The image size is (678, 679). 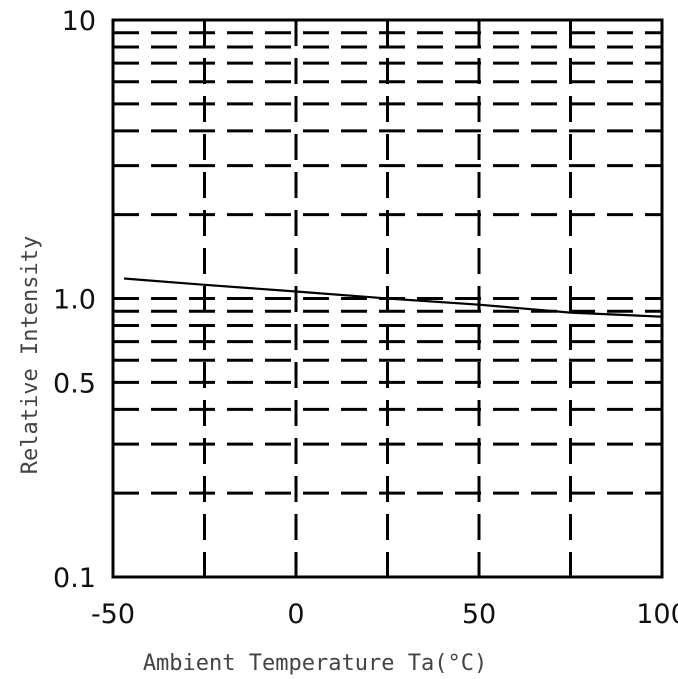 I want to click on x-tick-label: 0, so click(x=295, y=614).